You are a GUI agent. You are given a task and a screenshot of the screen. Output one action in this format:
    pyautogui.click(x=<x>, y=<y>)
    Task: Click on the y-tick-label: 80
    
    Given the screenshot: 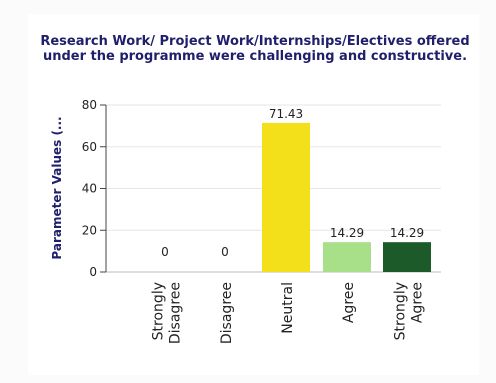 What is the action you would take?
    pyautogui.click(x=89, y=105)
    